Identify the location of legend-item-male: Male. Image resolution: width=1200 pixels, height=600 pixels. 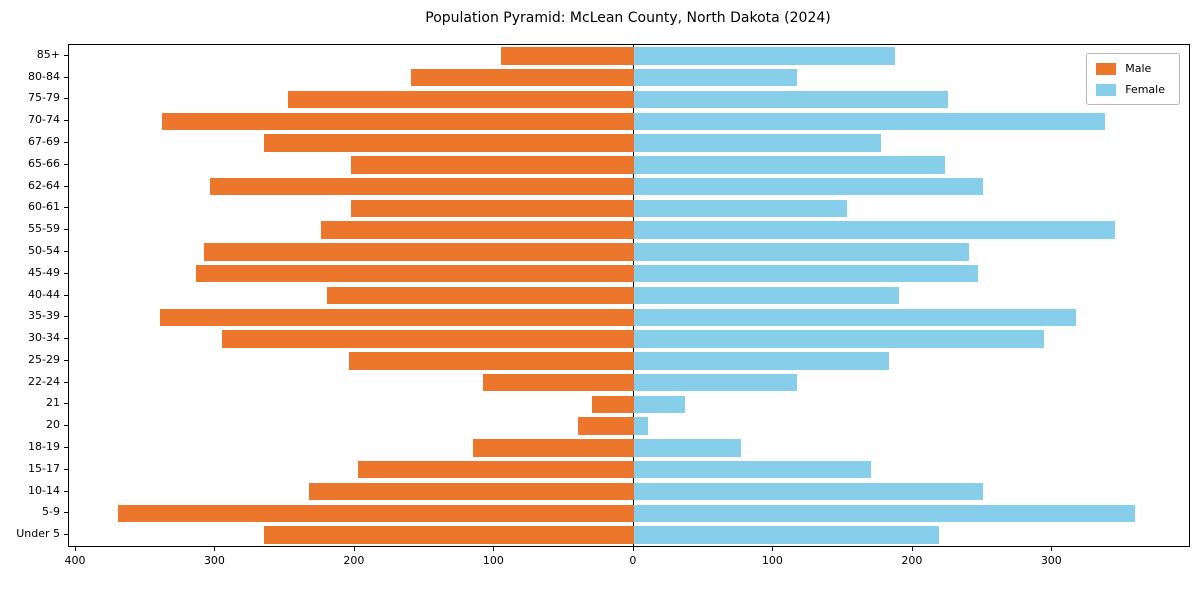
(1130, 68).